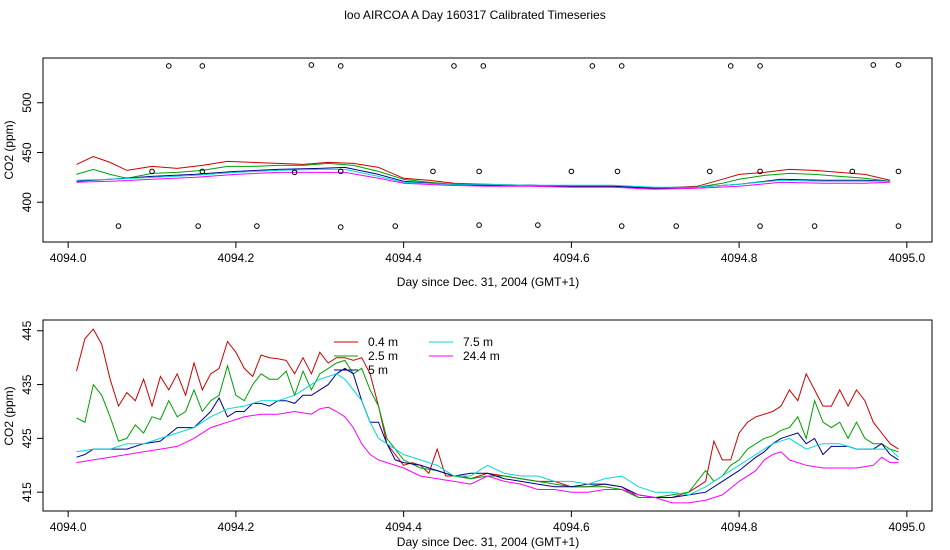 This screenshot has height=550, width=950. What do you see at coordinates (571, 258) in the screenshot?
I see `top-x-tick-label: 4094.6` at bounding box center [571, 258].